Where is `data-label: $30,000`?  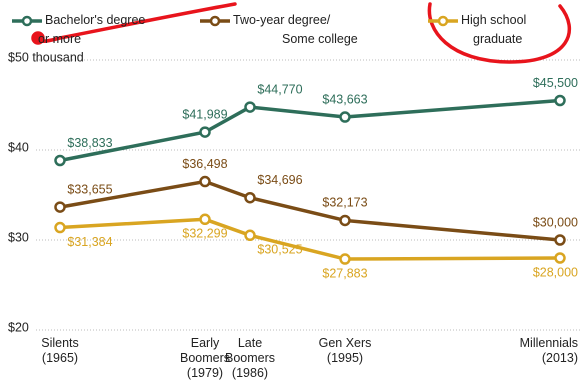 data-label: $30,000 is located at coordinates (555, 222).